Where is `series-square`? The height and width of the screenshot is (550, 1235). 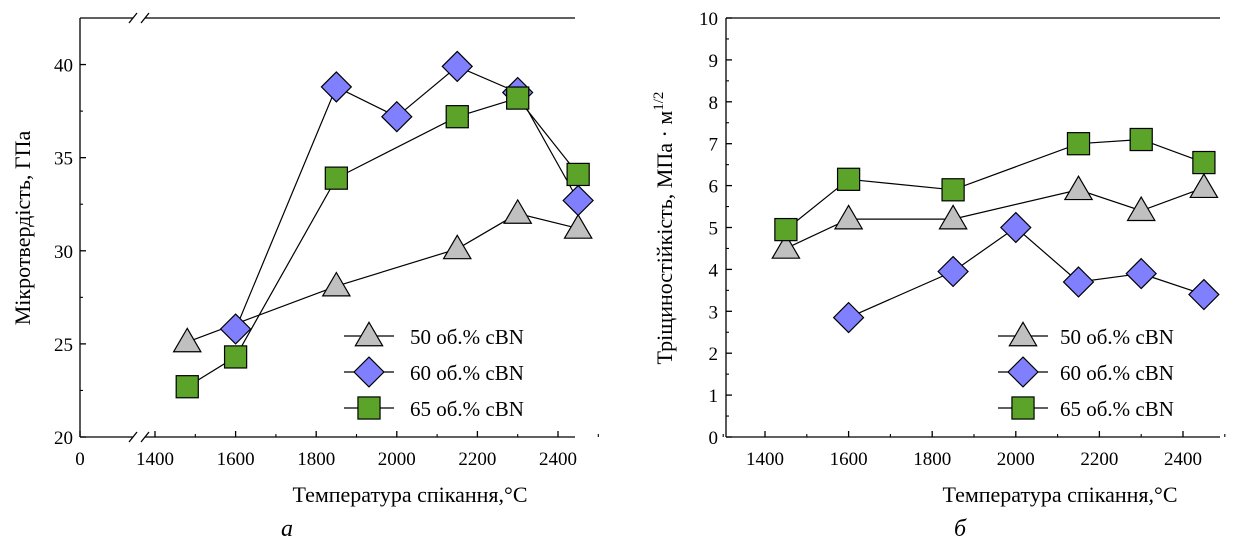
series-square is located at coordinates (995, 184).